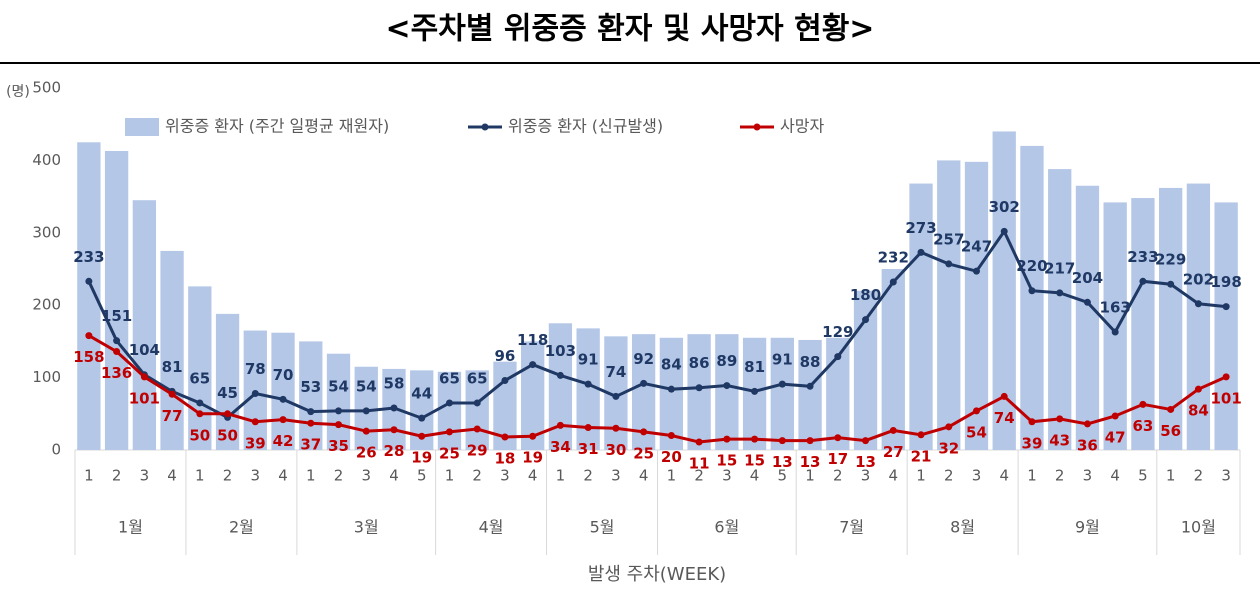  I want to click on data-label: 54, so click(338, 386).